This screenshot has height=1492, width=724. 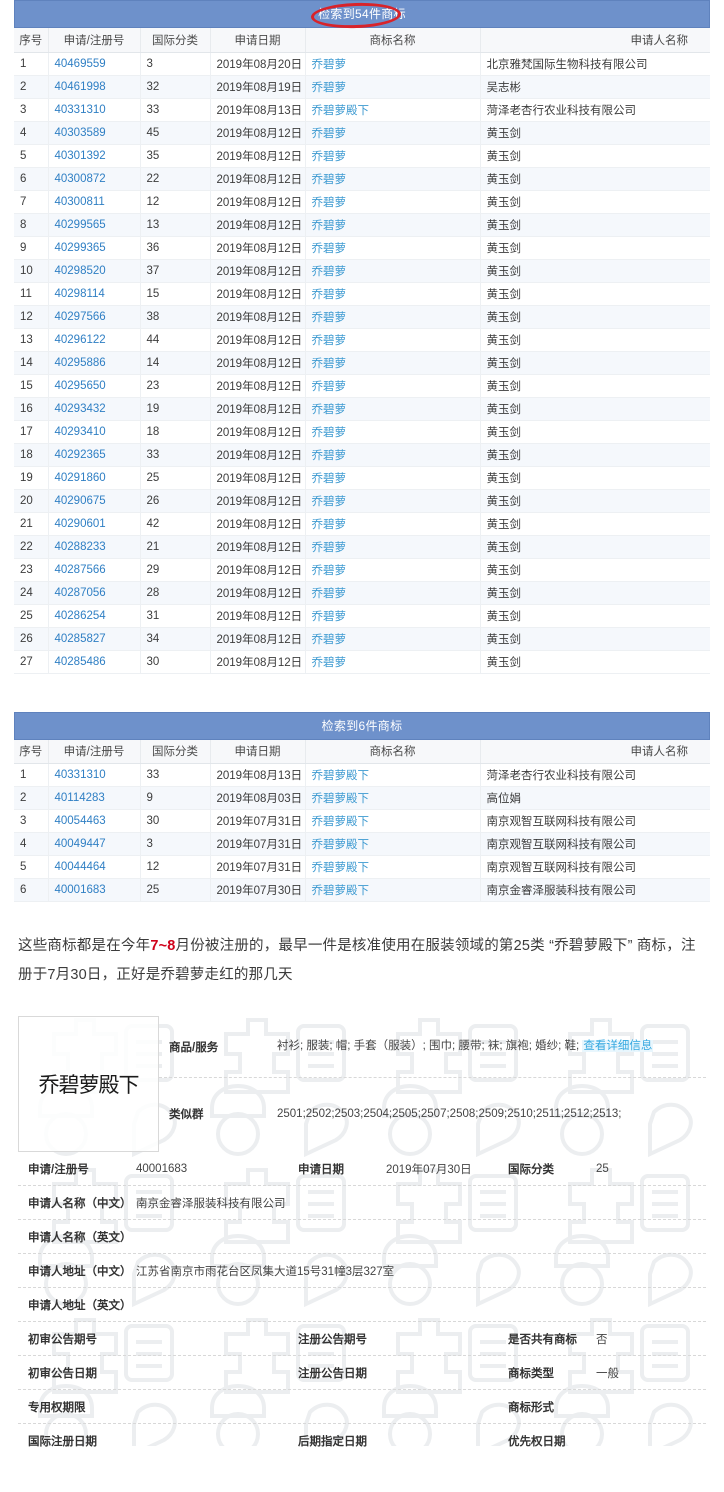 What do you see at coordinates (80, 224) in the screenshot?
I see `regno-link: 40299565` at bounding box center [80, 224].